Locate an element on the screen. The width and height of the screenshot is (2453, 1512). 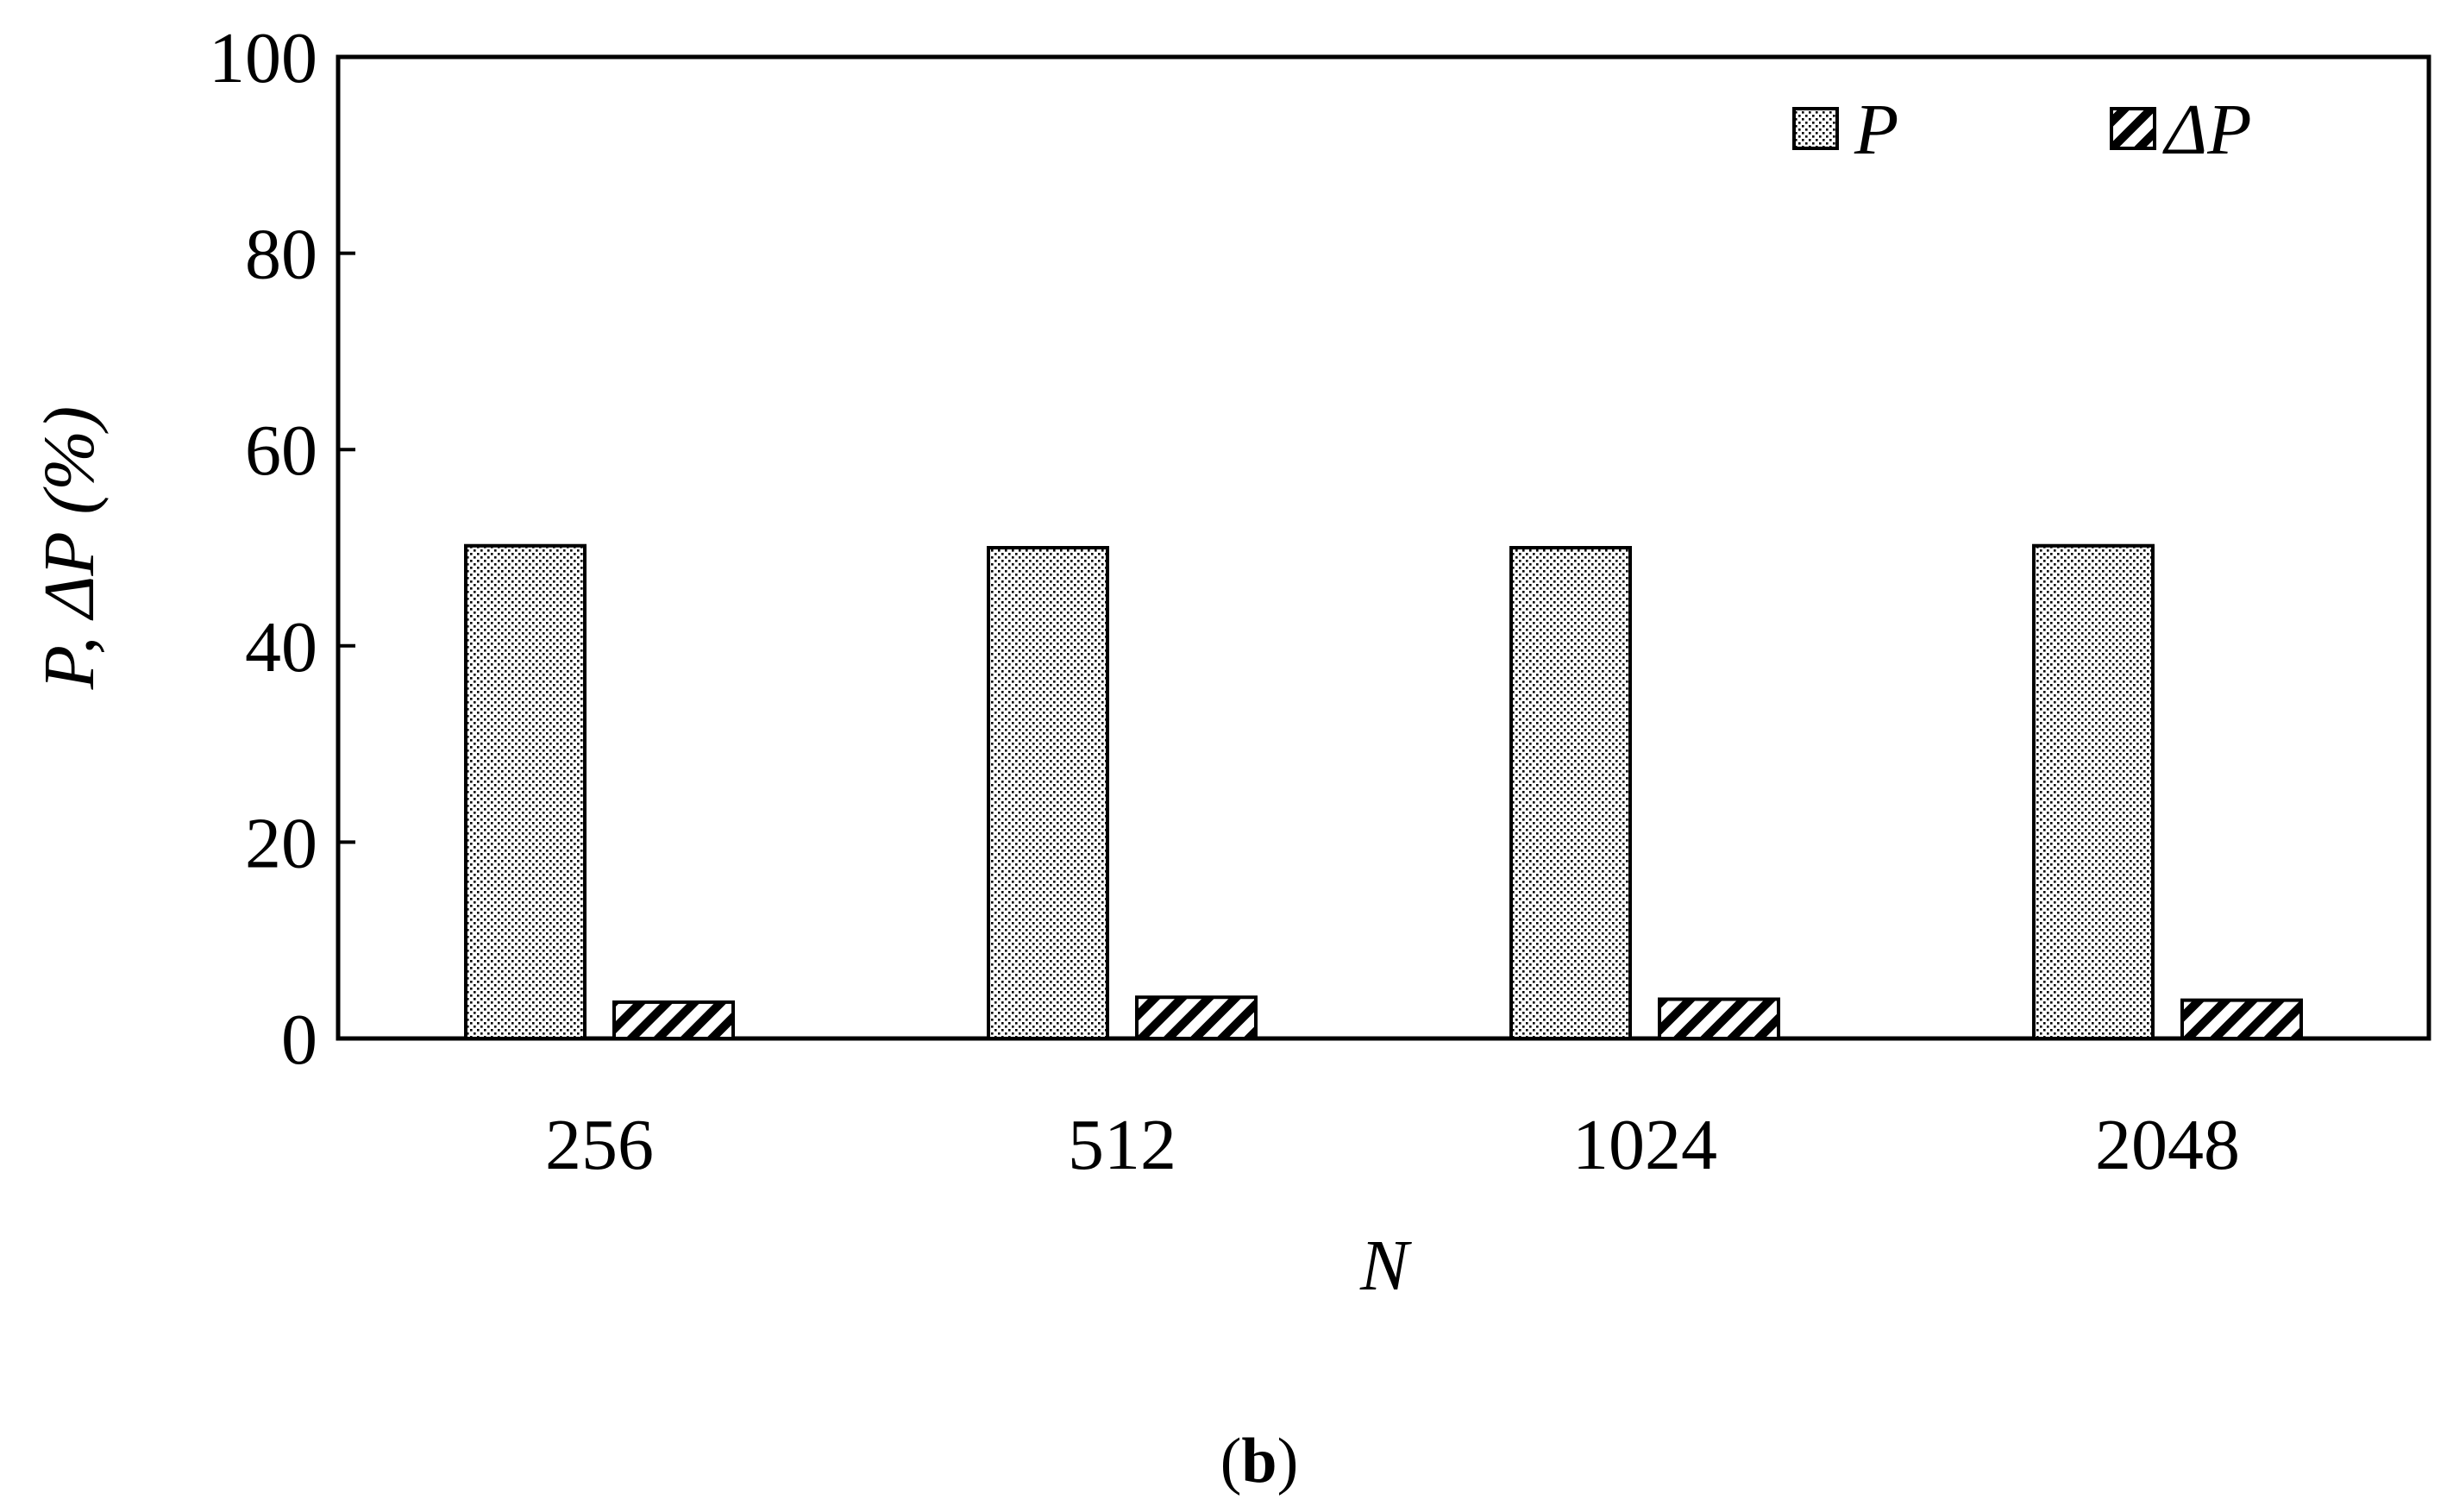
x-axis-ticks: 256 512 1024 2048 is located at coordinates (1392, 1145).